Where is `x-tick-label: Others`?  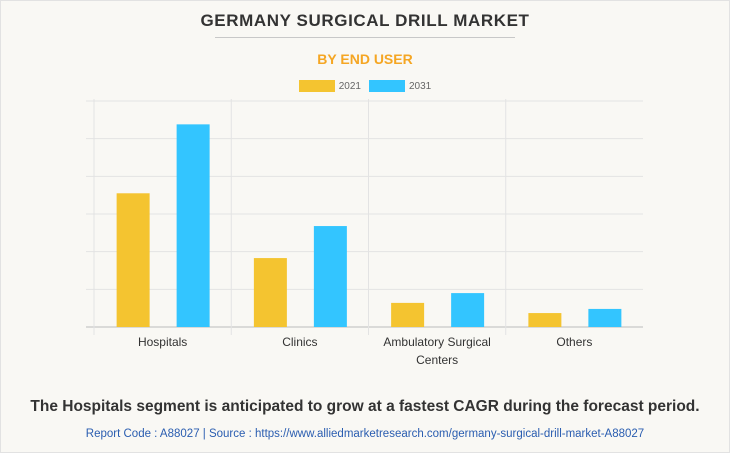 x-tick-label: Others is located at coordinates (574, 342).